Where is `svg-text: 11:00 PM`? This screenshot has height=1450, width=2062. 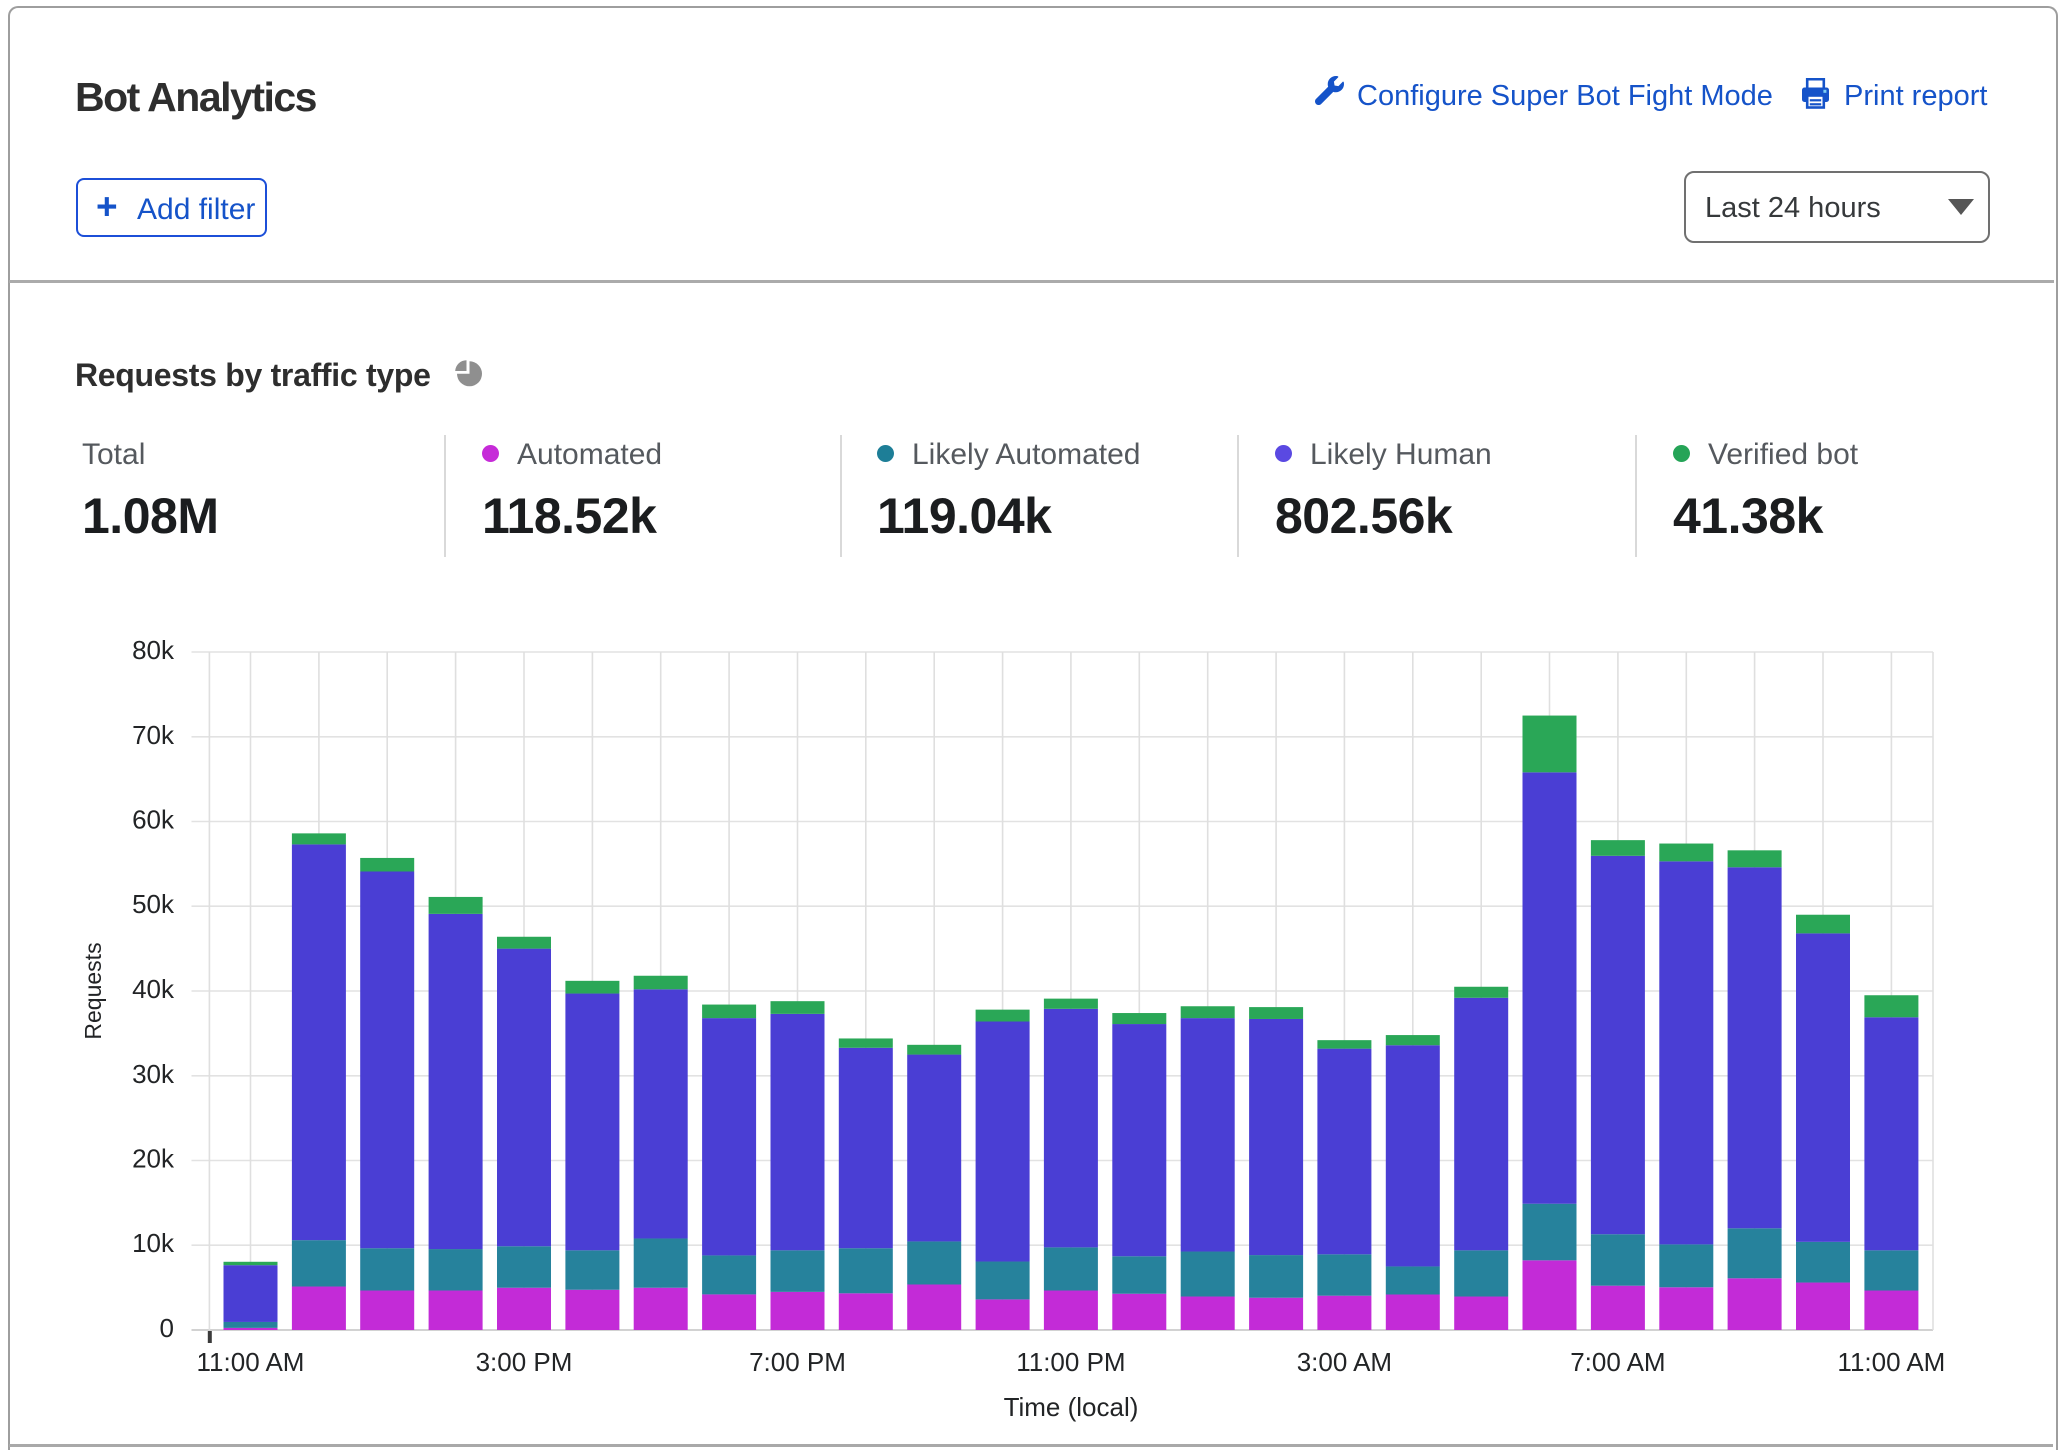
svg-text: 11:00 PM is located at coordinates (1070, 1362).